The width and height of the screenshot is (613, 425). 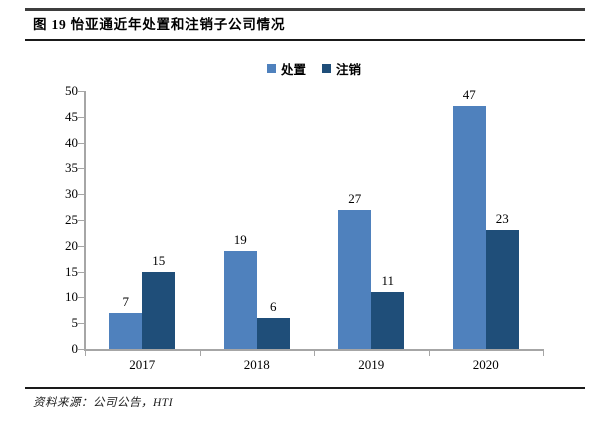 What do you see at coordinates (71, 90) in the screenshot?
I see `y-axis-tick-label: 50` at bounding box center [71, 90].